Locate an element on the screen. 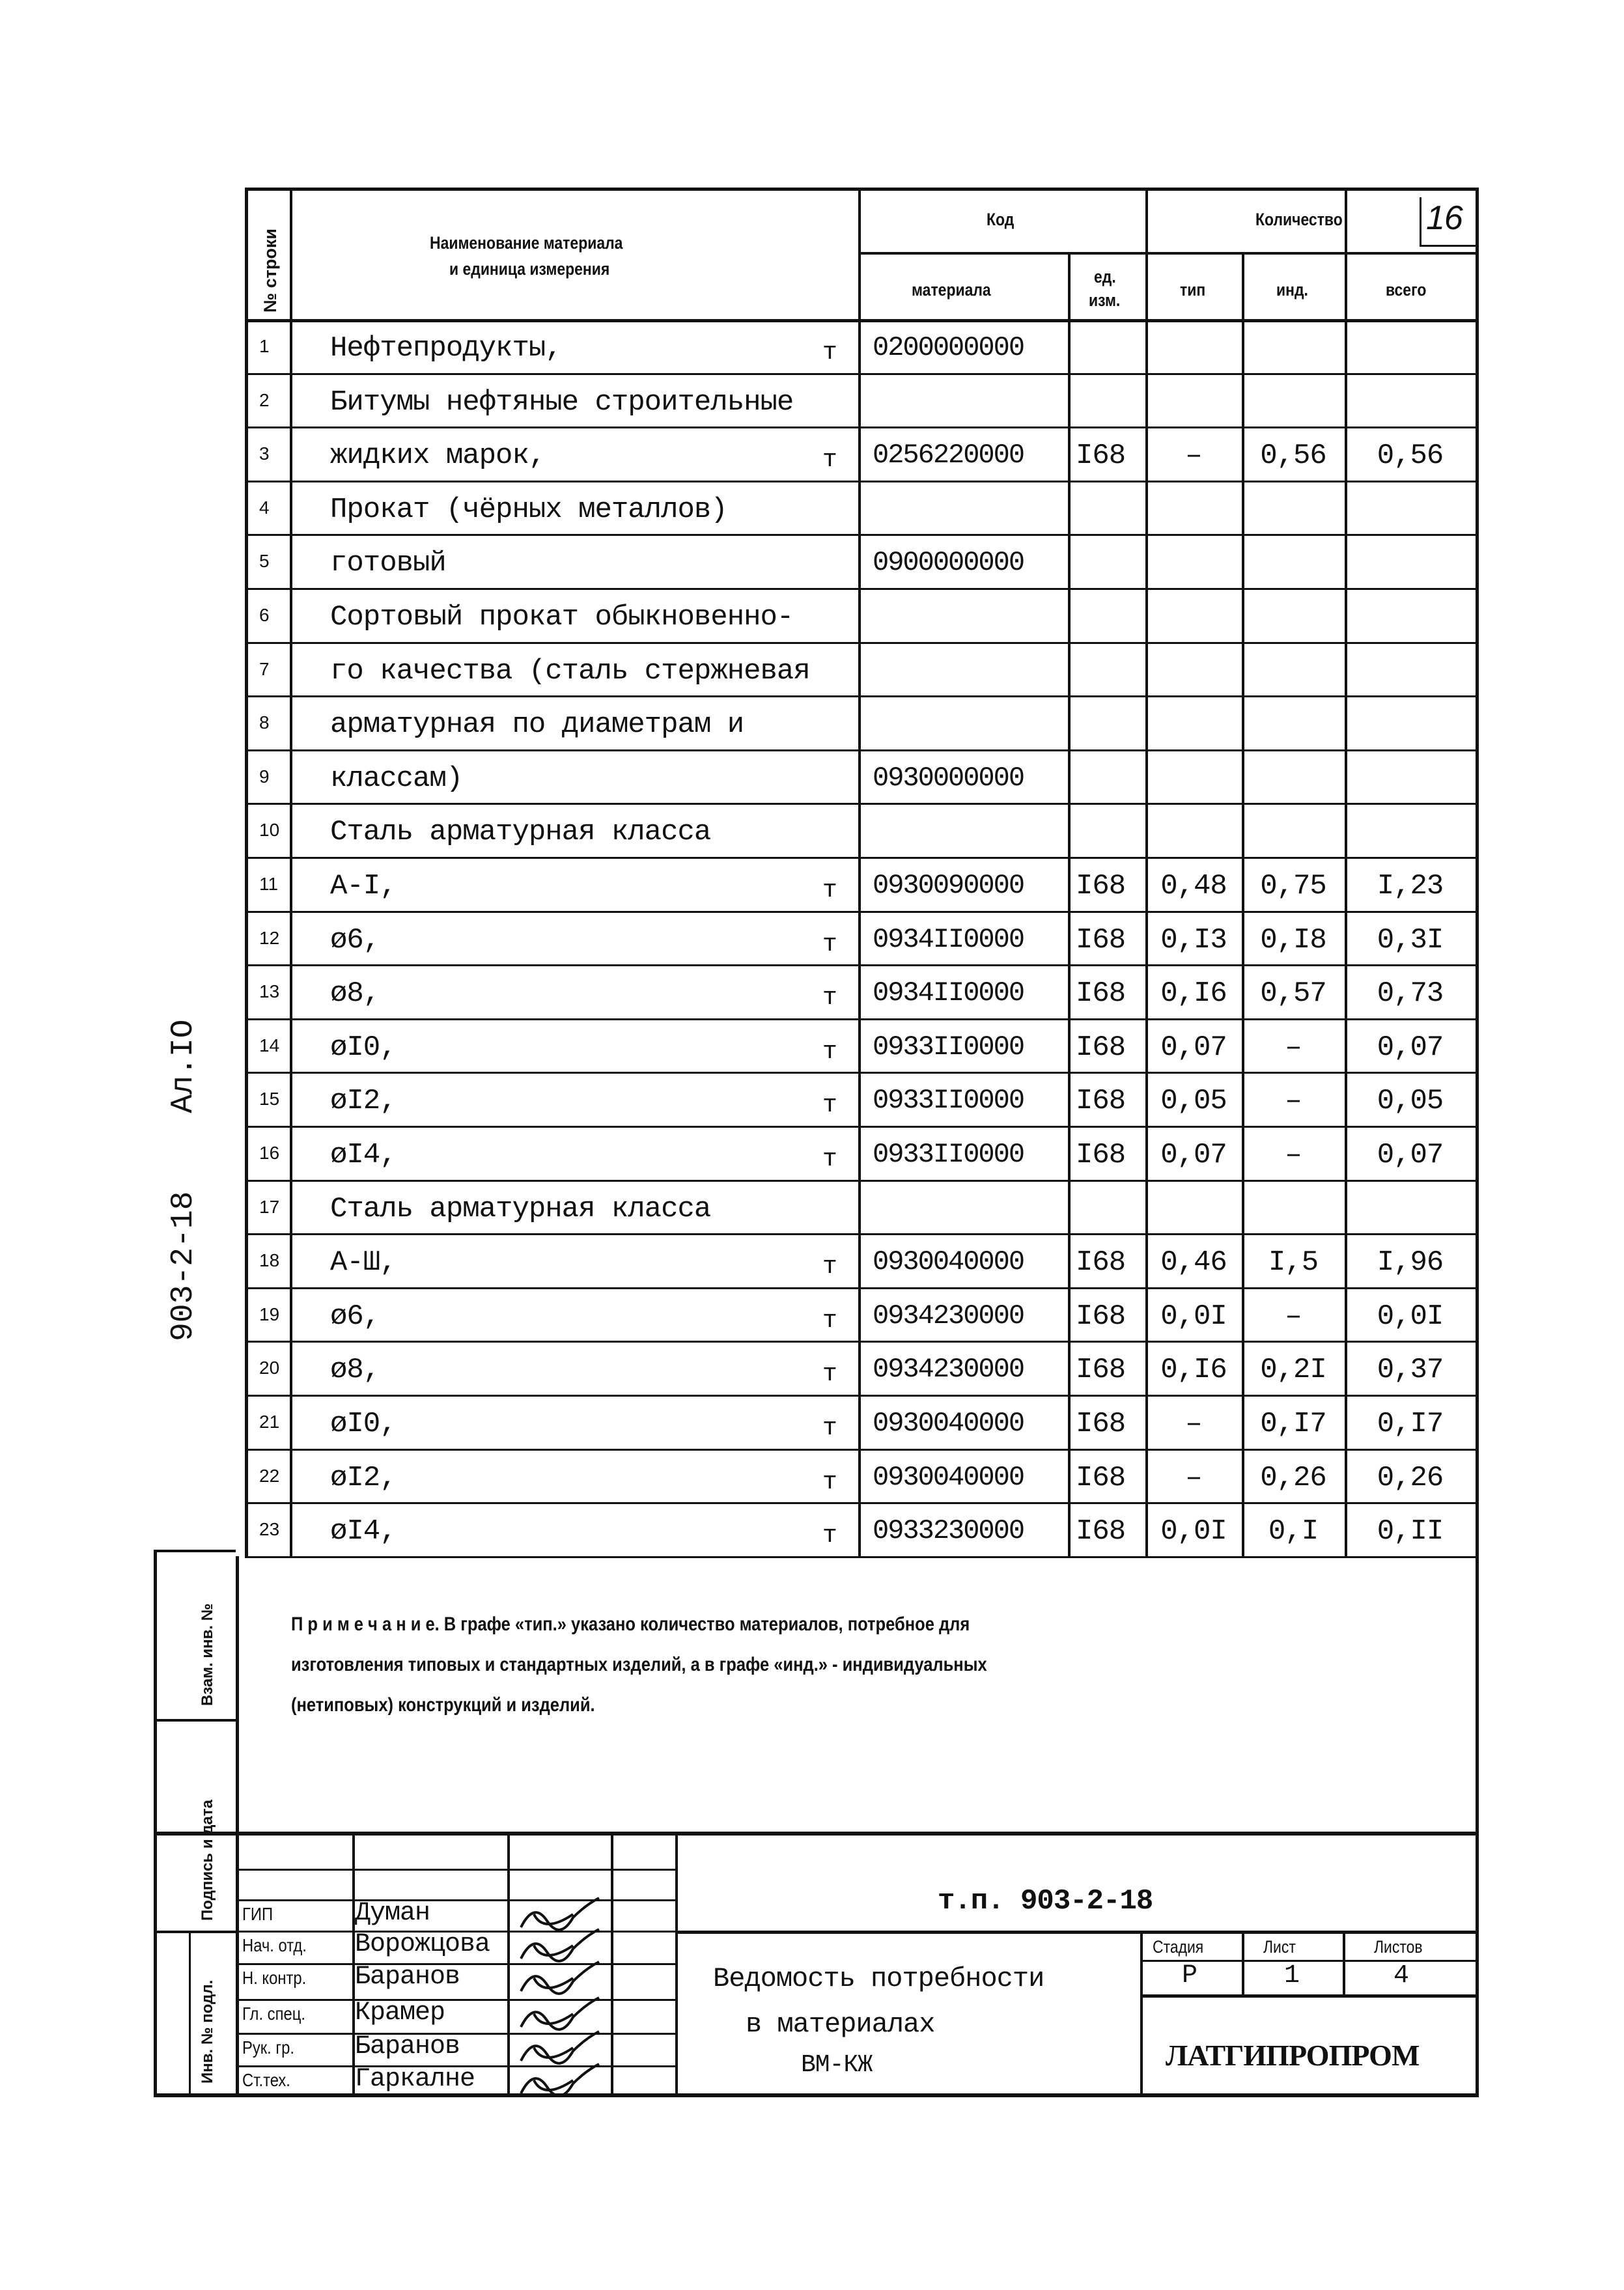 Image resolution: width=1624 pixels, height=2290 pixels. material-name: го качества (сталь стержневая is located at coordinates (570, 671).